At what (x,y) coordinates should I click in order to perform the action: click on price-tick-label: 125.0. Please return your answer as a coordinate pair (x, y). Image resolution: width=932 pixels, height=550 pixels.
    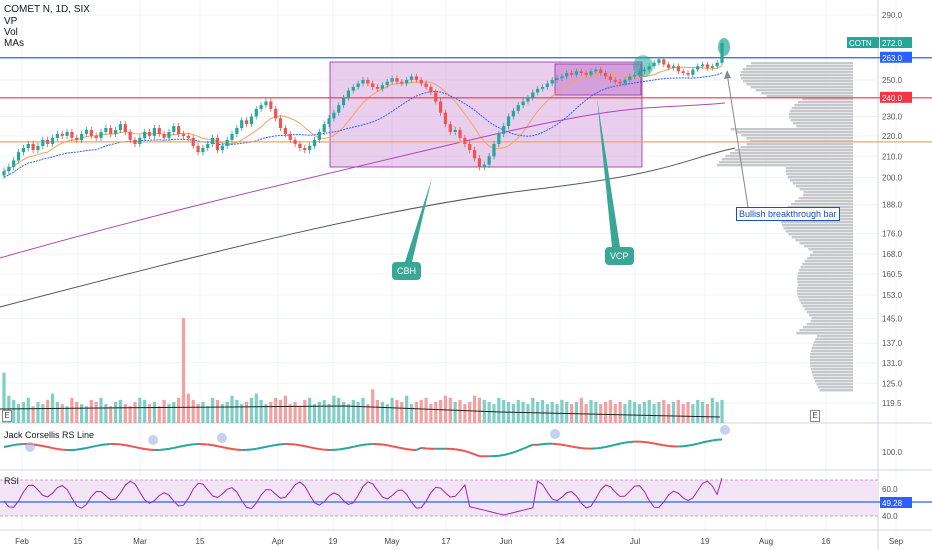
    Looking at the image, I should click on (892, 383).